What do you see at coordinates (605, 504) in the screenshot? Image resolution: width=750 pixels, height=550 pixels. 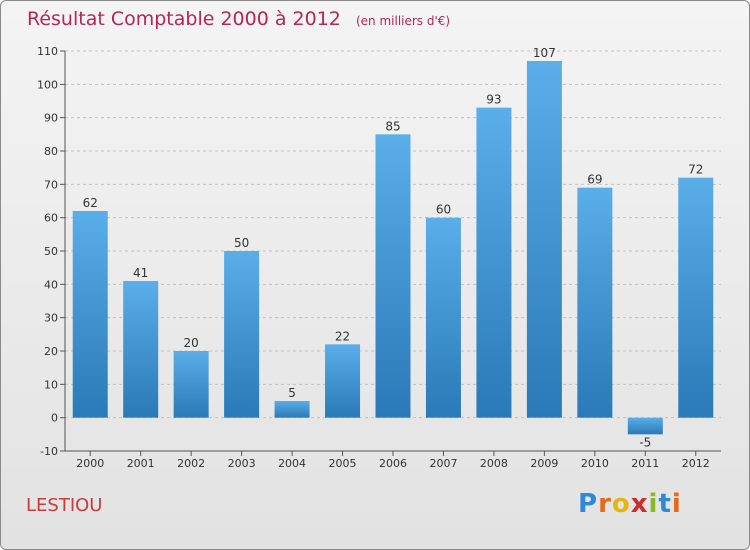 I see `logo-letter: r` at bounding box center [605, 504].